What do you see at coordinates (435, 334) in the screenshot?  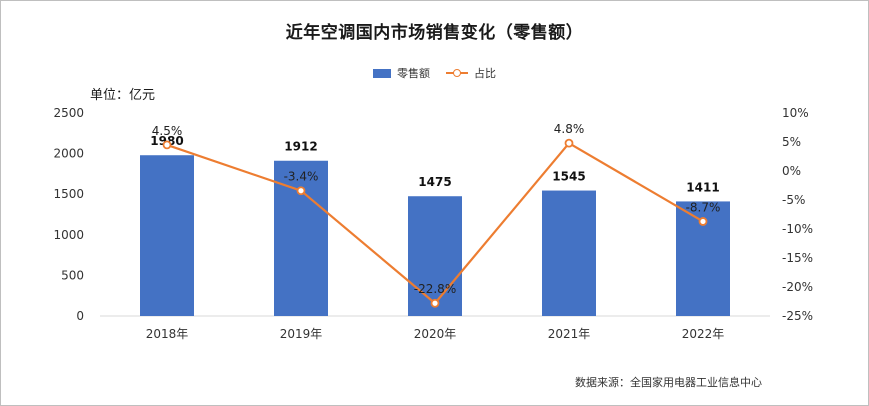 I see `x-tick-label: 2020年` at bounding box center [435, 334].